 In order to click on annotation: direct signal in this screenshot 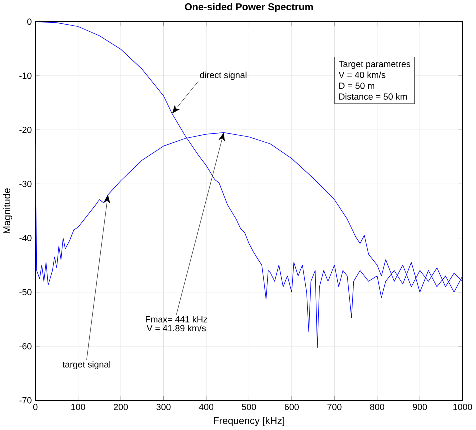, I will do `click(223, 76)`.